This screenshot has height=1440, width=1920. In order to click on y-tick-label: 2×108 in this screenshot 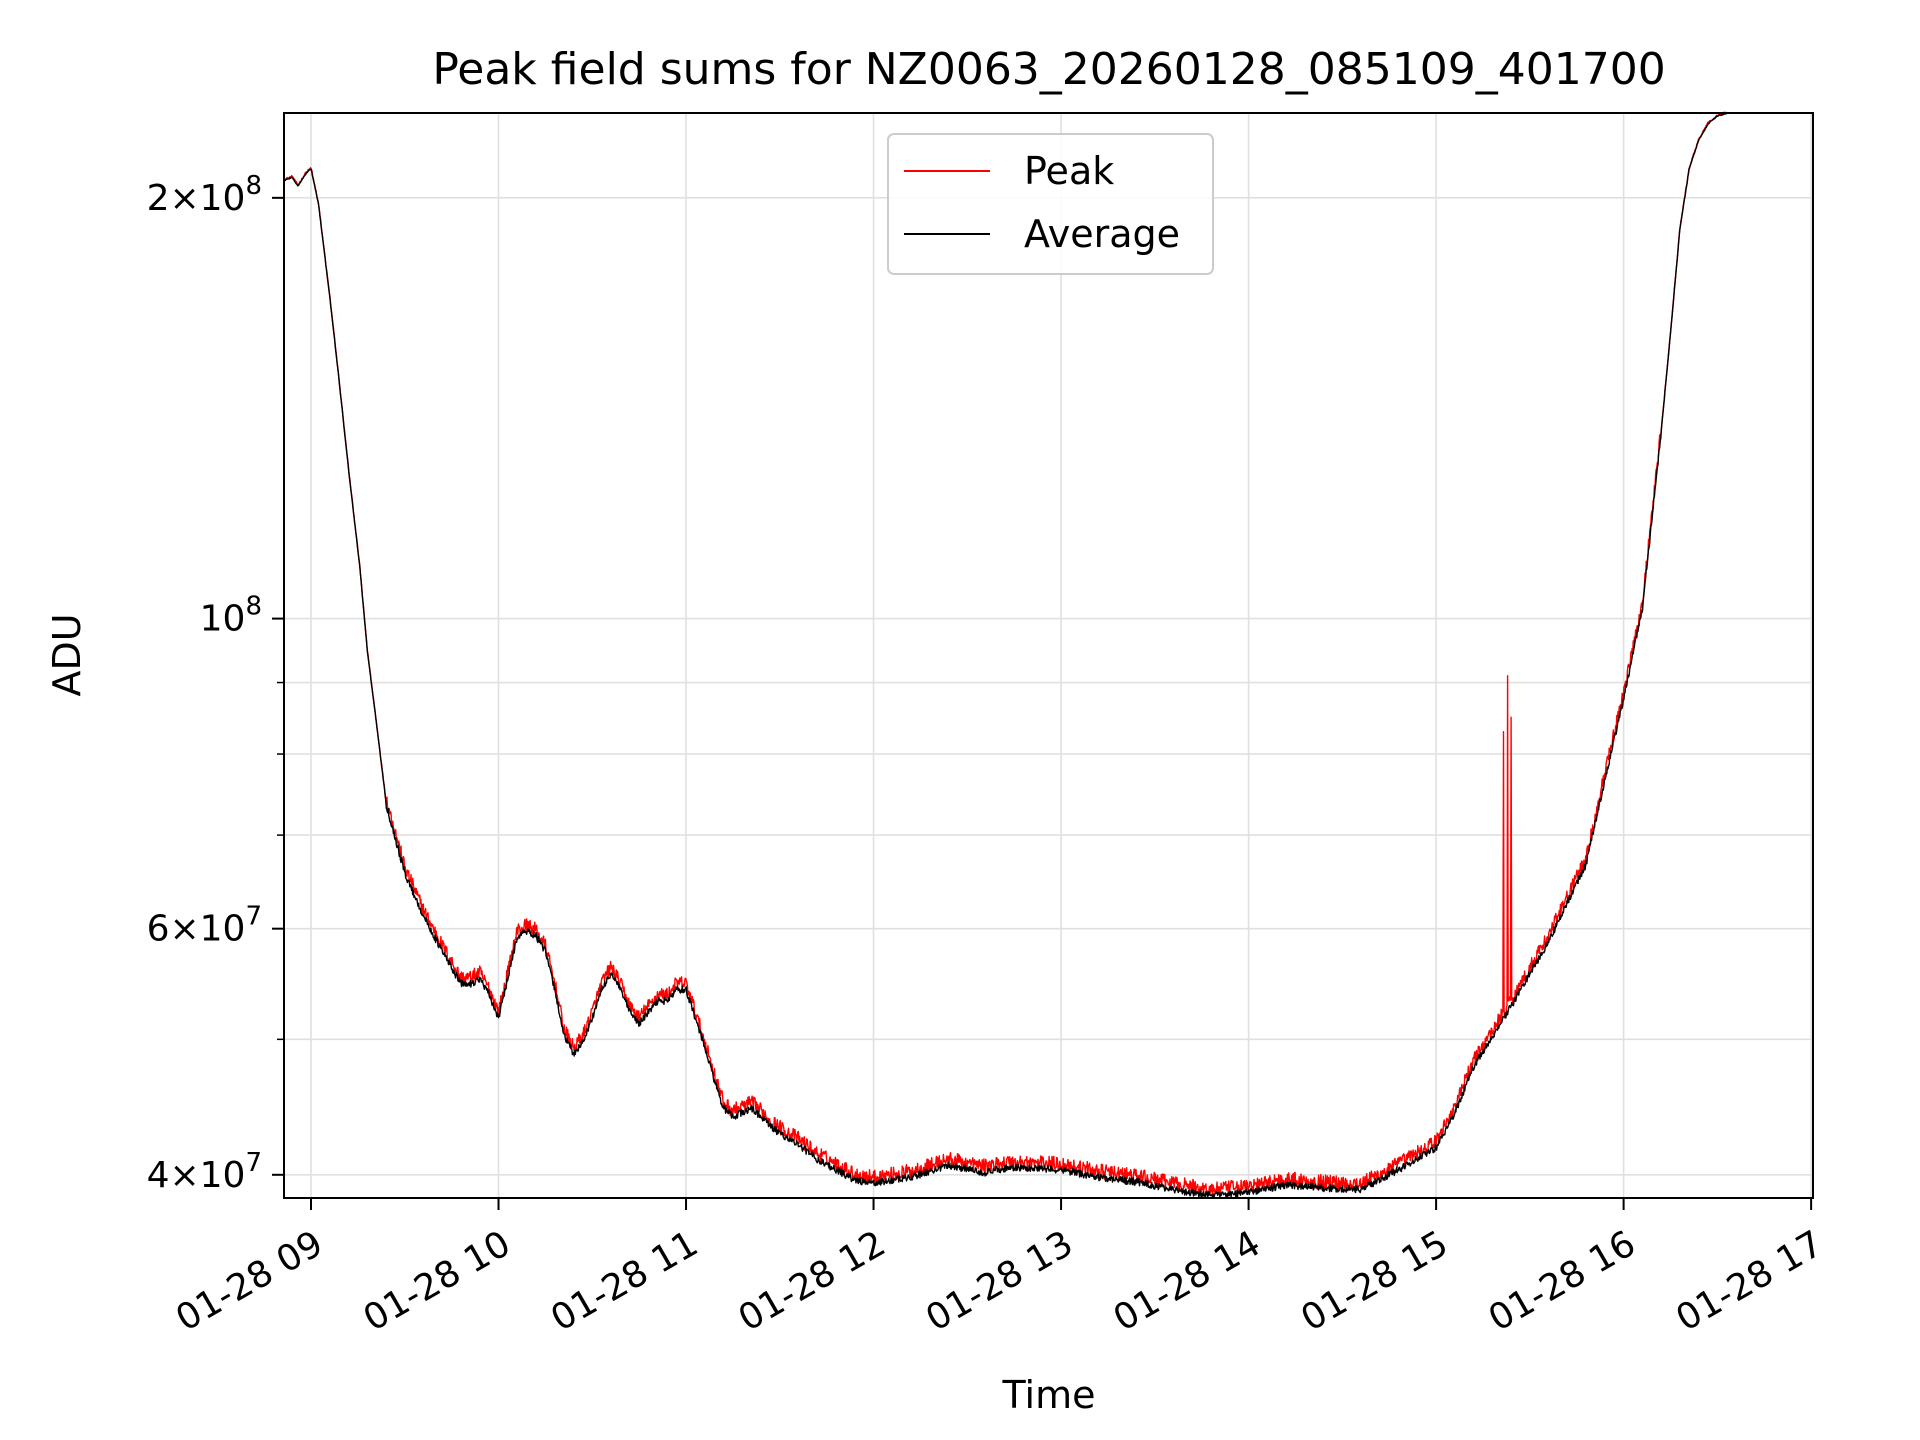, I will do `click(204, 195)`.